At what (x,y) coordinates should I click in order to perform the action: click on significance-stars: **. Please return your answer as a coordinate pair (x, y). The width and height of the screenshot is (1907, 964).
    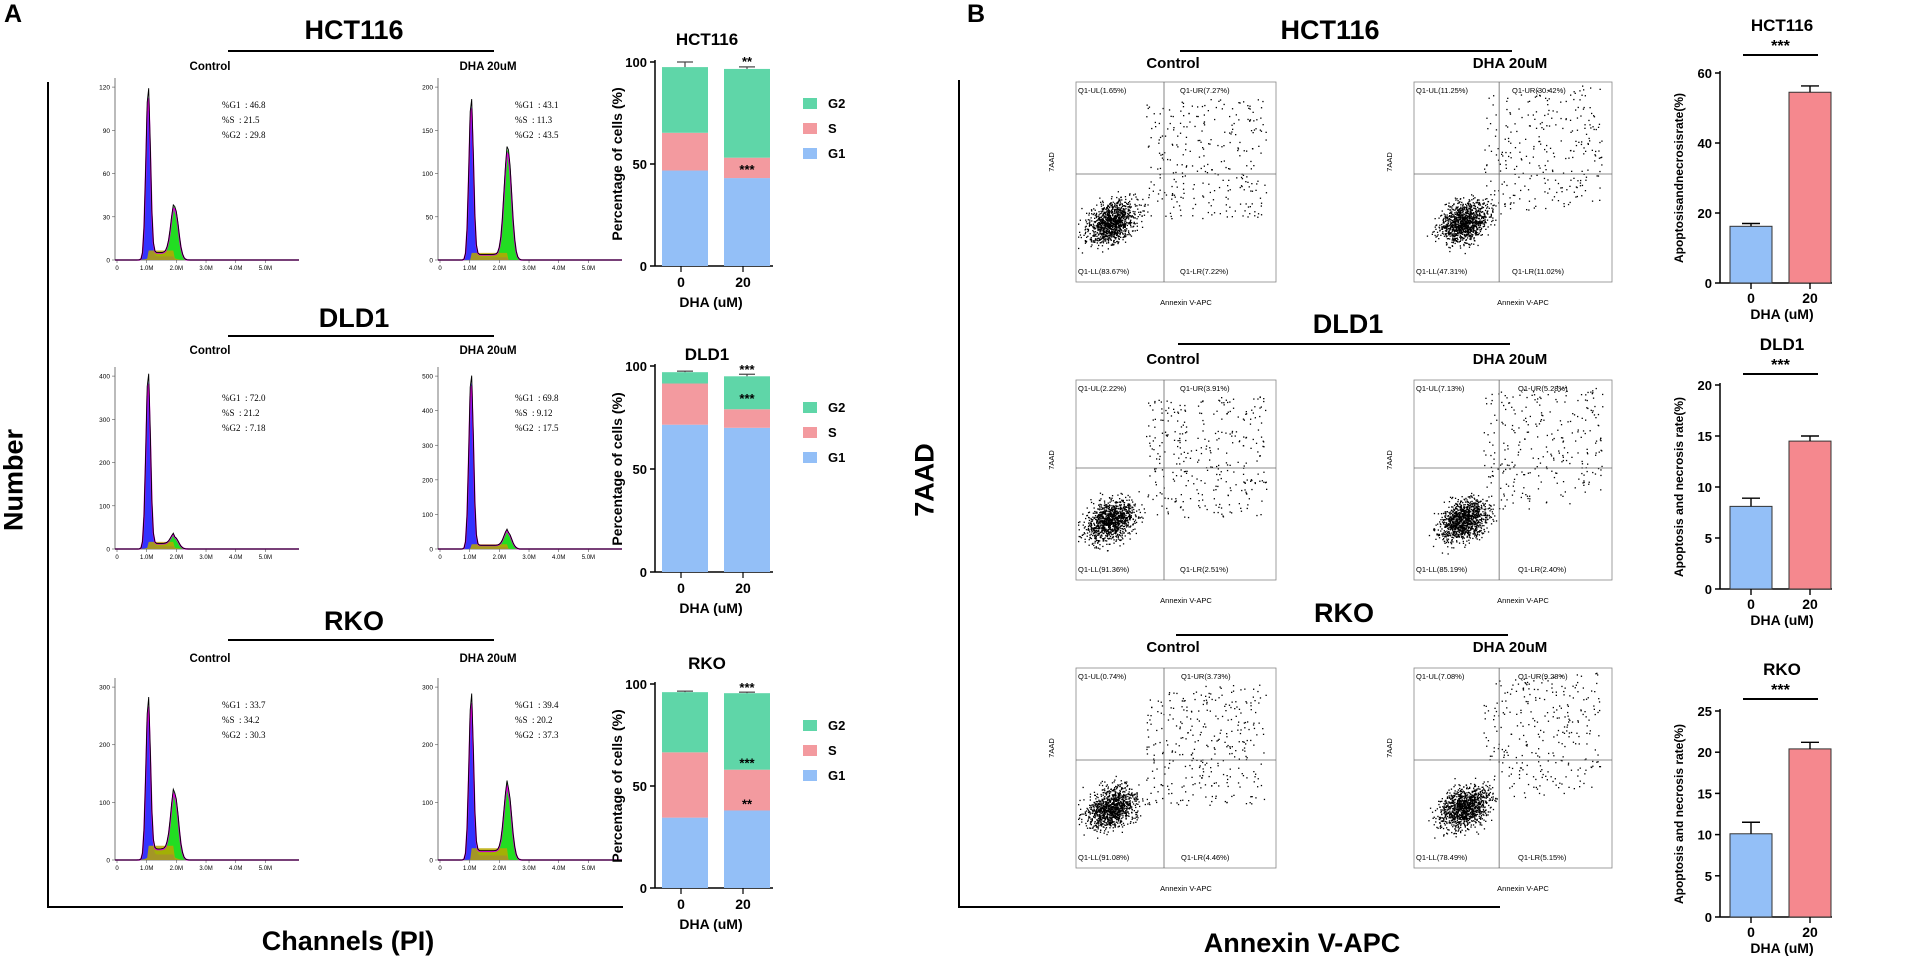
    Looking at the image, I should click on (747, 61).